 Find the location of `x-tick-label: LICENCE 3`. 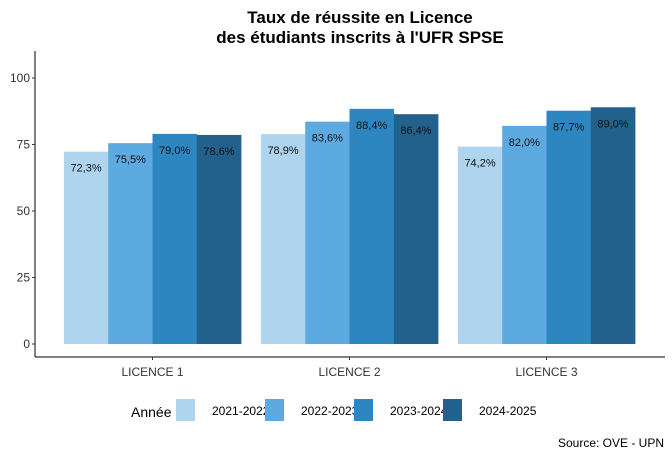

x-tick-label: LICENCE 3 is located at coordinates (546, 372).